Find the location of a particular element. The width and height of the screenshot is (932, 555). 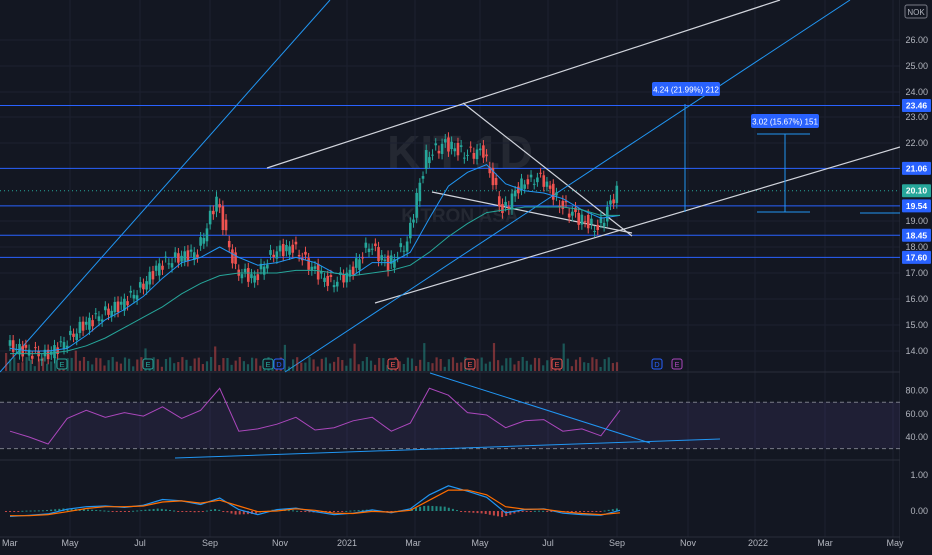

currency-badge-box is located at coordinates (916, 11).